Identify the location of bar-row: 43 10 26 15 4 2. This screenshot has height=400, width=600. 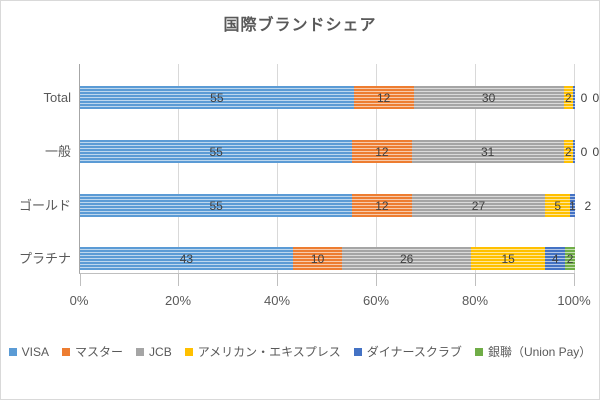
(327, 258).